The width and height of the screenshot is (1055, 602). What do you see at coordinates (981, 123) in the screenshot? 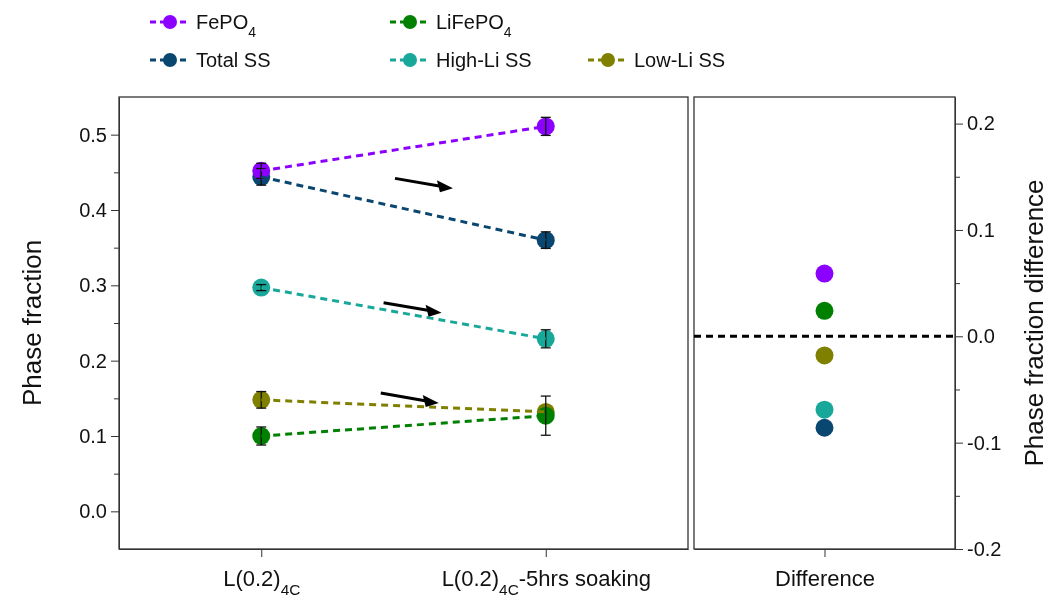
I see `y2-tick-label: 0.2` at bounding box center [981, 123].